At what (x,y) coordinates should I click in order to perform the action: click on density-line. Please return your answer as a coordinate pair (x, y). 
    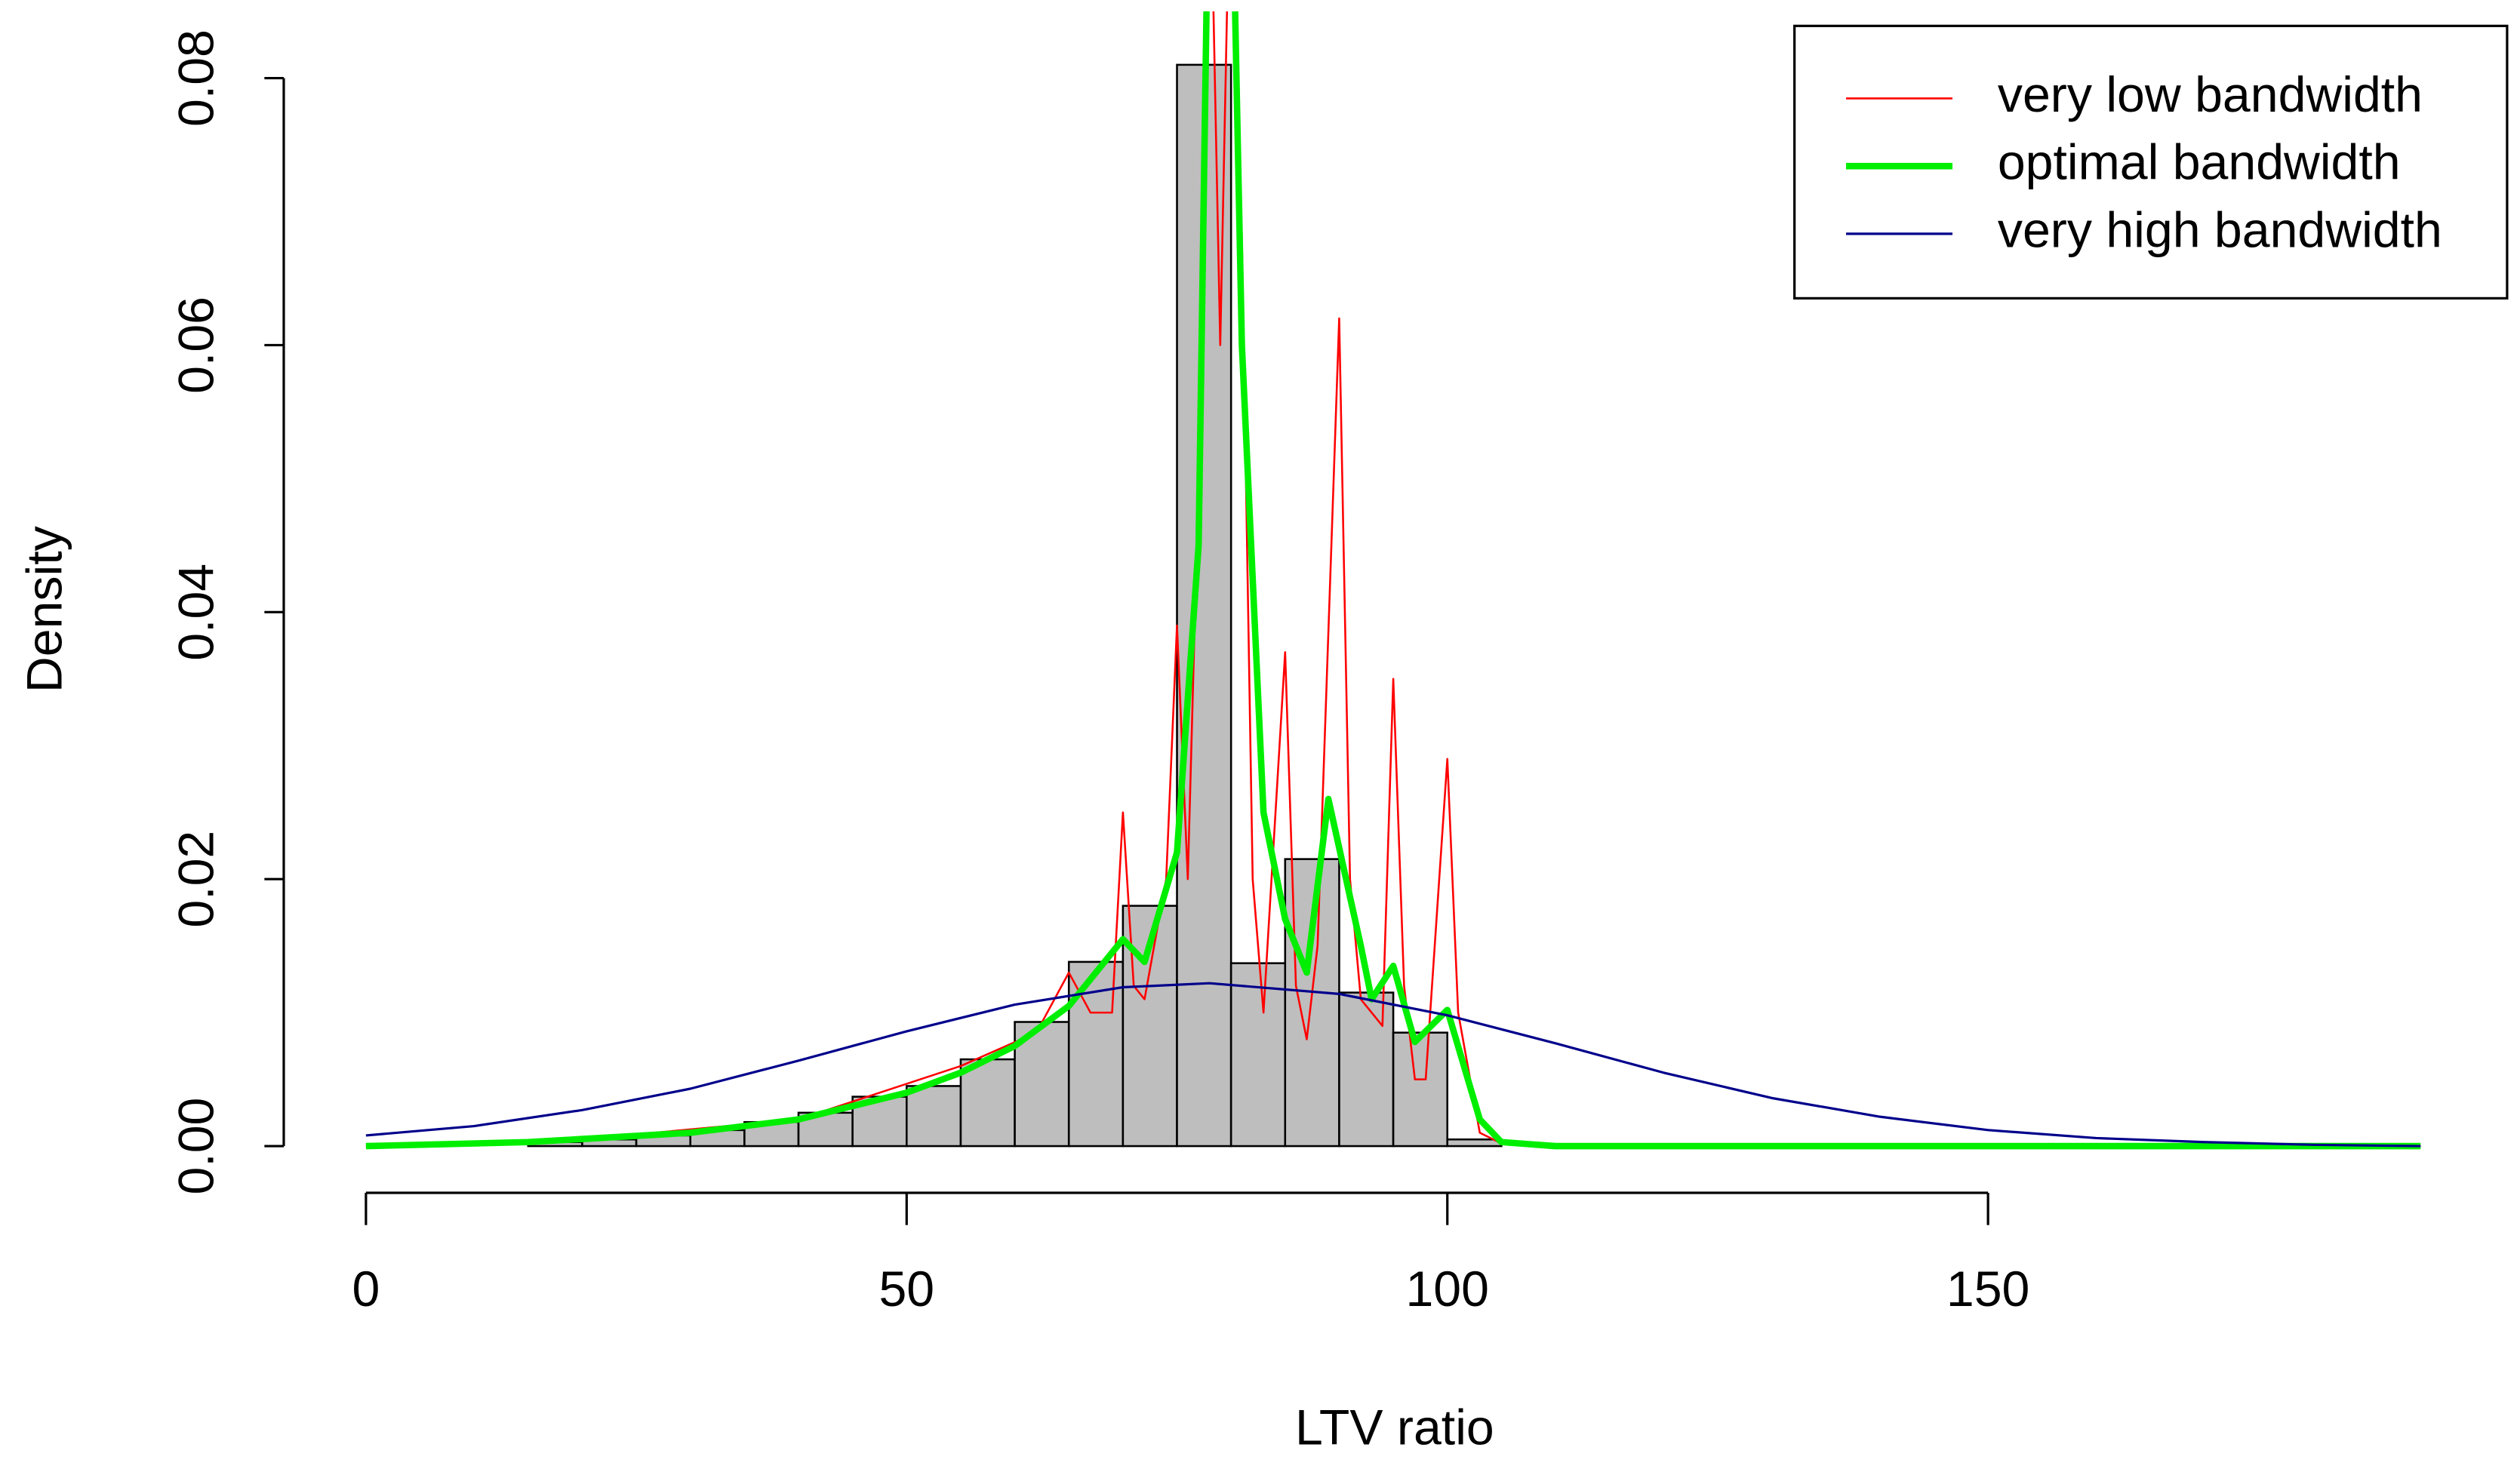
    Looking at the image, I should click on (1393, 1065).